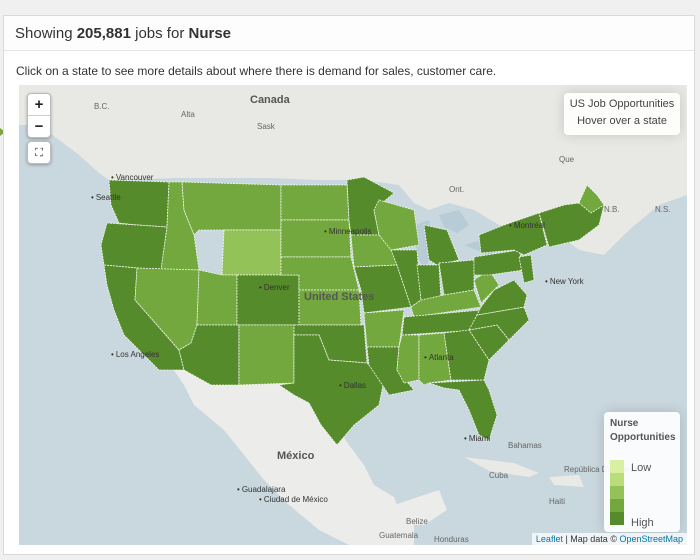 This screenshot has height=560, width=700. I want to click on label-guatemala: Guatemala, so click(399, 535).